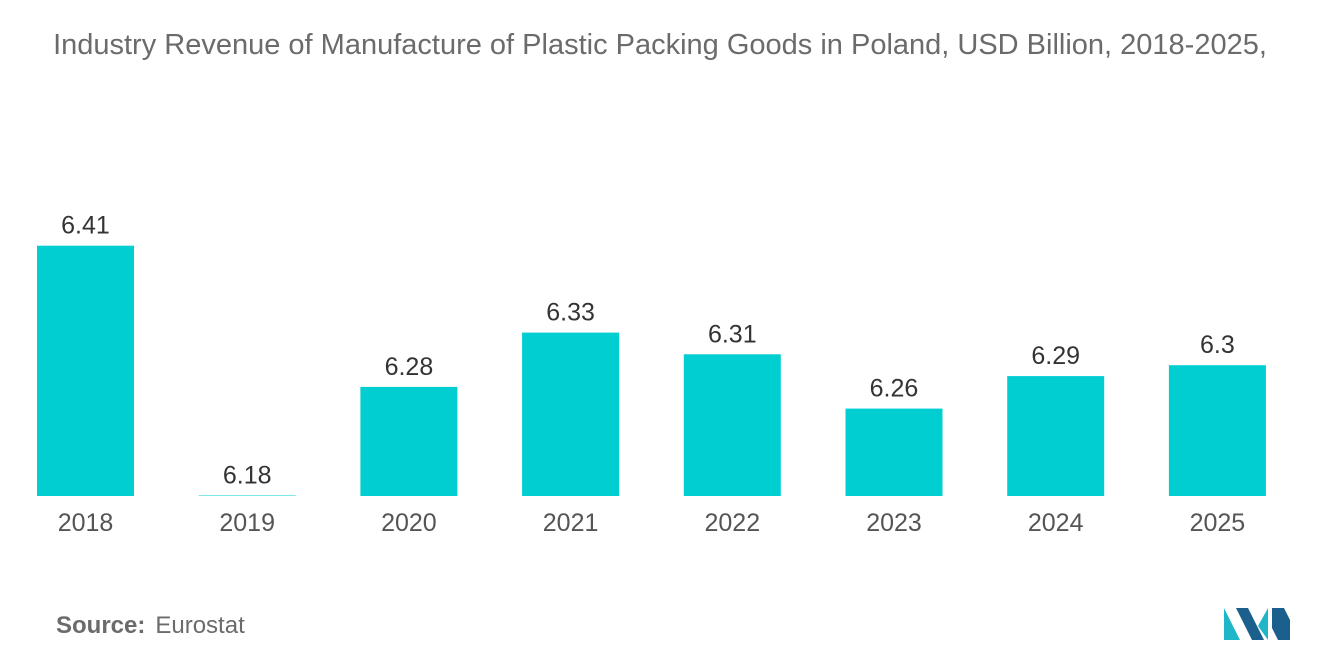  What do you see at coordinates (570, 313) in the screenshot?
I see `value-label-2021: 6.33` at bounding box center [570, 313].